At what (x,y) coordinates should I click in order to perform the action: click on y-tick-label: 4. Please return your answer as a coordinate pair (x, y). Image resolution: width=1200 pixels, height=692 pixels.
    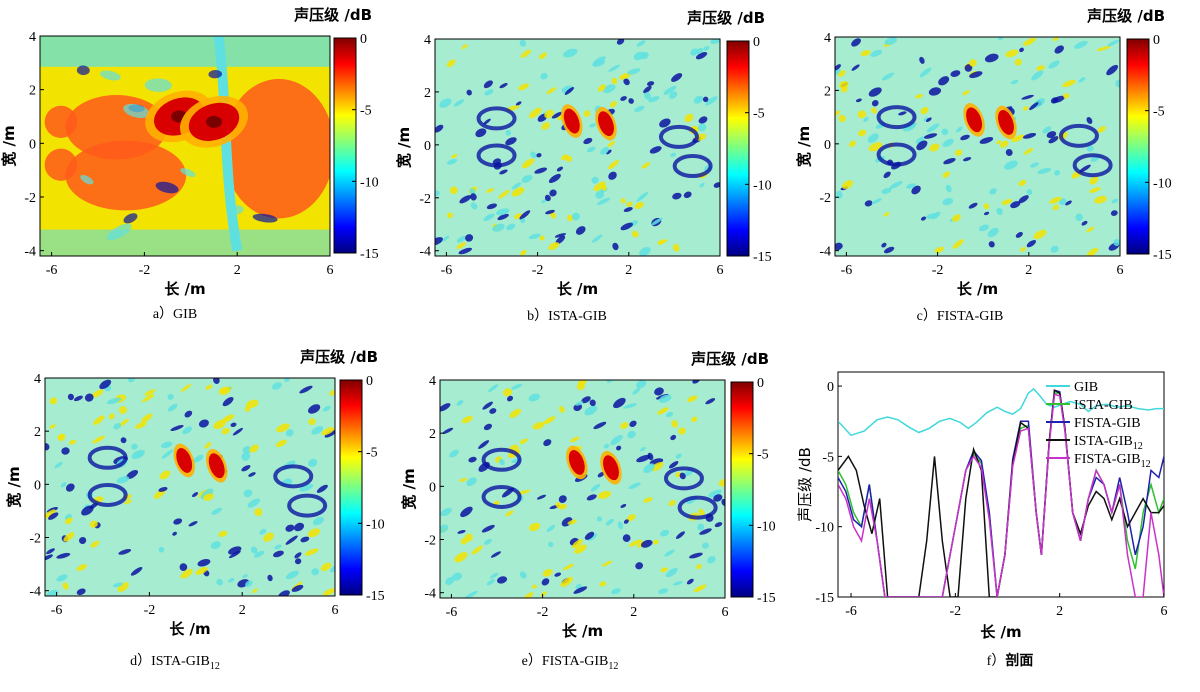
    Looking at the image, I should click on (432, 381).